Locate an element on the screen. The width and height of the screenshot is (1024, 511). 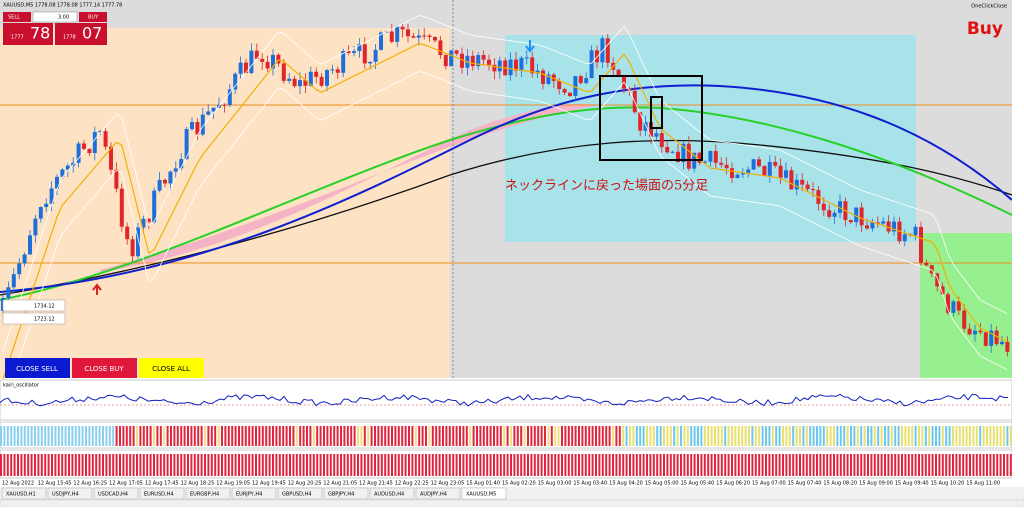
close-all: CLOSE ALL is located at coordinates (171, 369).